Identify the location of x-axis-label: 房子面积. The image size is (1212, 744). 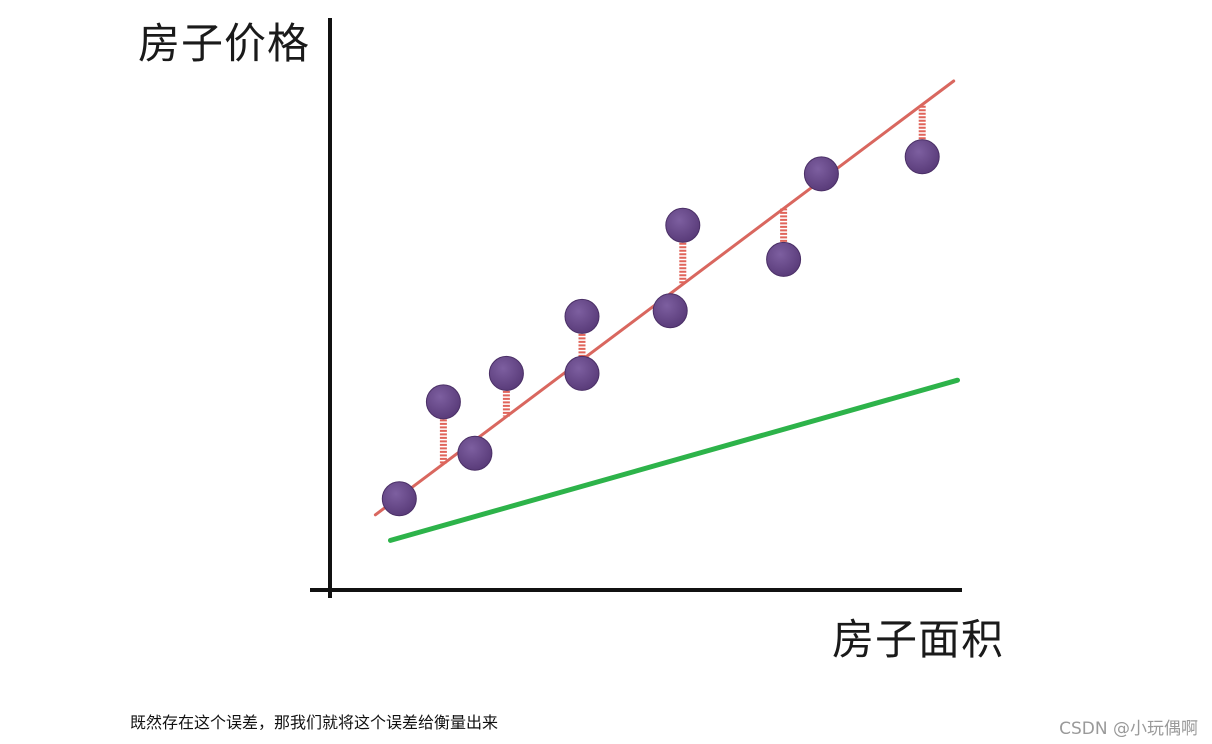
(918, 639).